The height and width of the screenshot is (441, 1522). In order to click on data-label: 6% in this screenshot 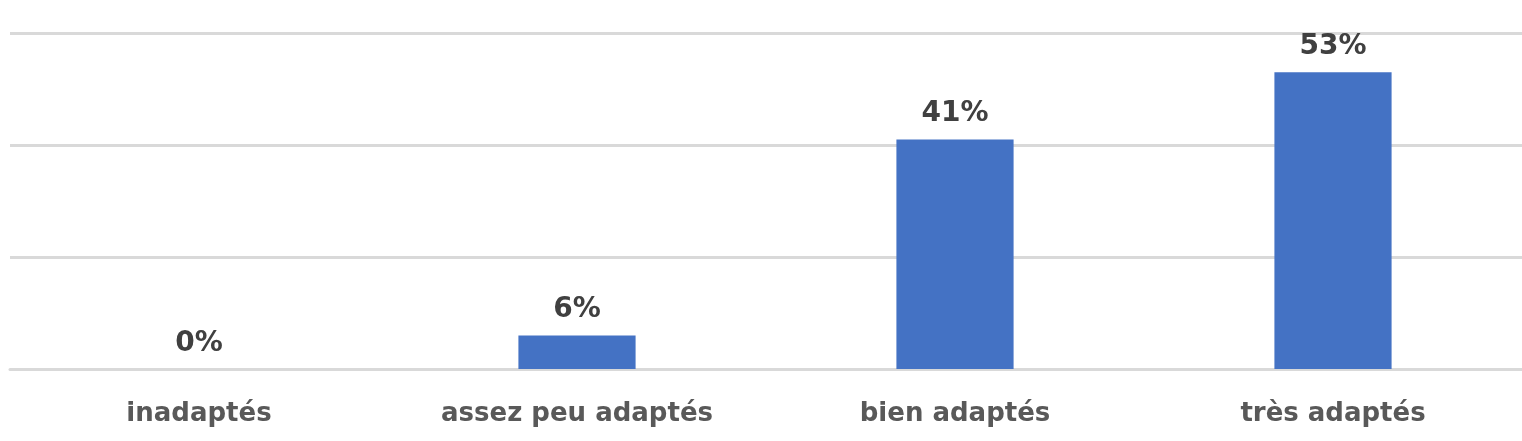, I will do `click(577, 307)`.